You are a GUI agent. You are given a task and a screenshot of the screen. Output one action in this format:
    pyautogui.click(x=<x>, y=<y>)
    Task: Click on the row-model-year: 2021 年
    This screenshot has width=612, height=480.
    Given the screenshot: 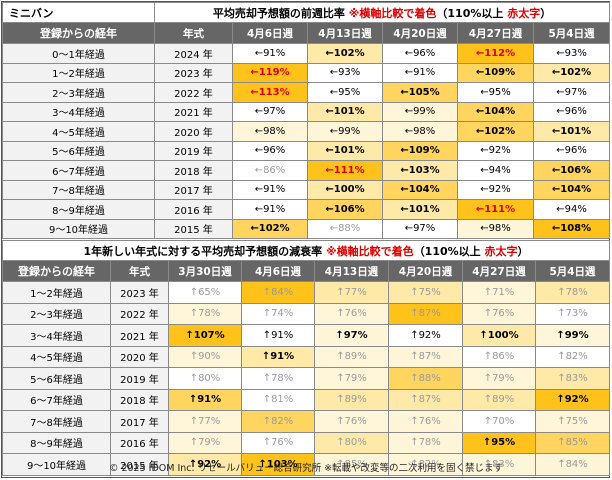 What is the action you would take?
    pyautogui.click(x=139, y=335)
    